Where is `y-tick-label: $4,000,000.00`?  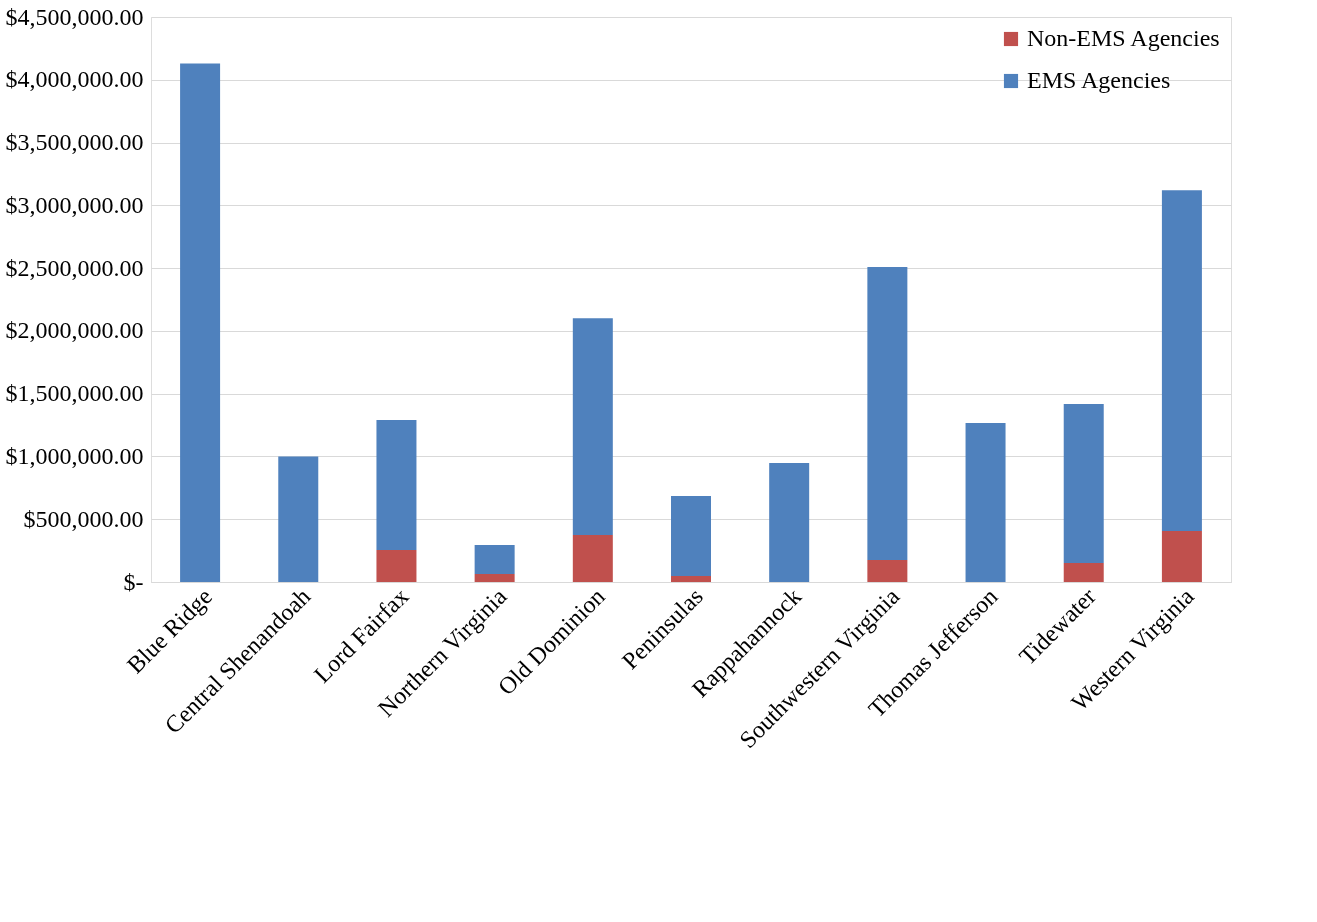
y-tick-label: $4,000,000.00 is located at coordinates (74, 79).